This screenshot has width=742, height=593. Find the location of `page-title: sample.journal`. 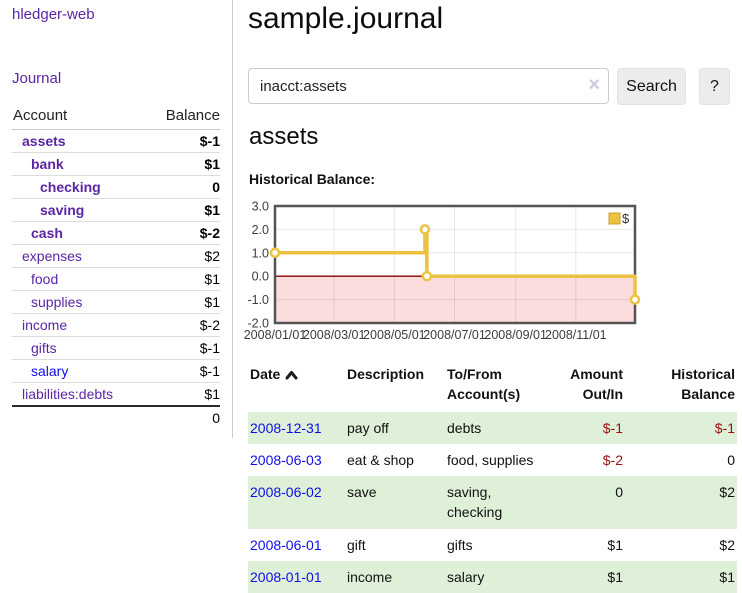

page-title: sample.journal is located at coordinates (346, 18).